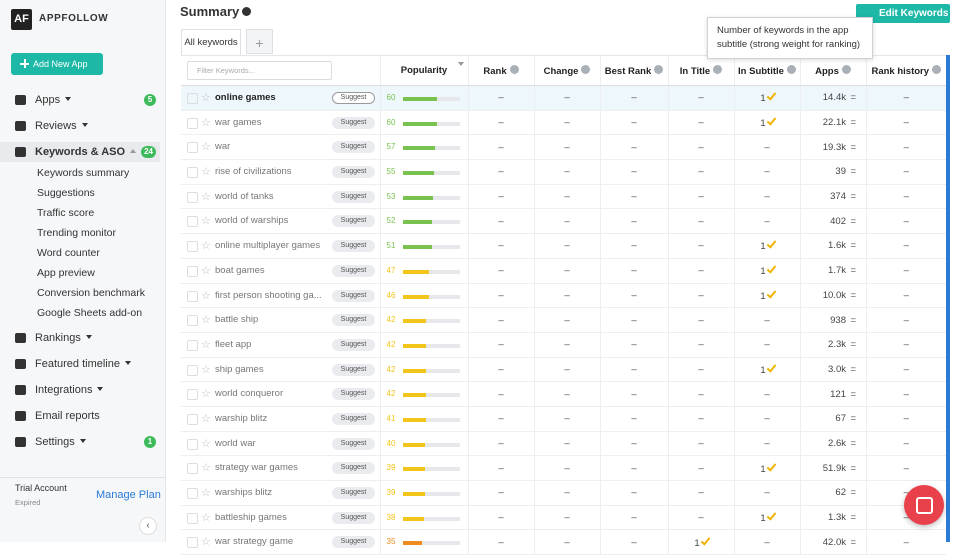  What do you see at coordinates (57, 64) in the screenshot?
I see `add-app-button: Add New App` at bounding box center [57, 64].